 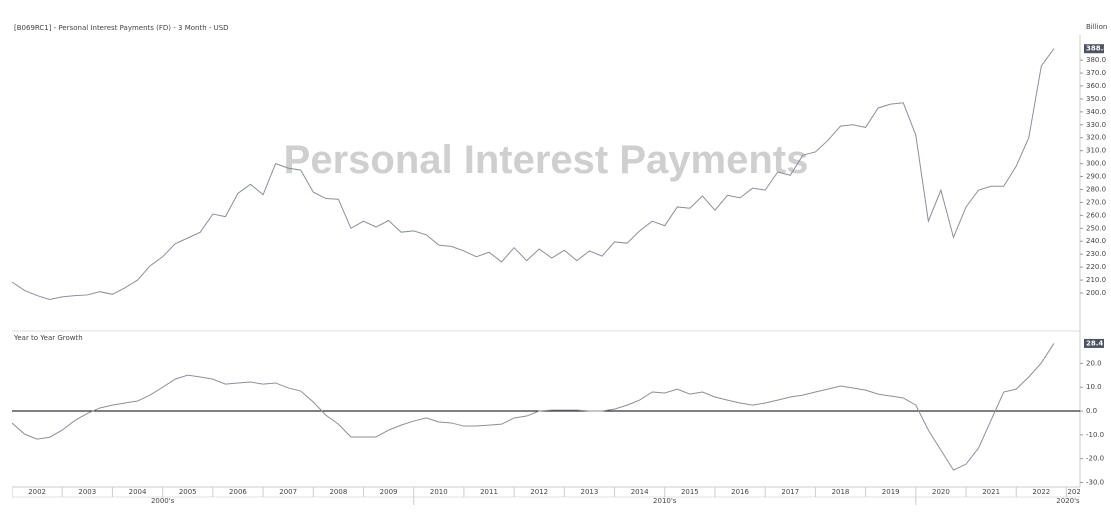 I want to click on y-tick-label: 0.0, so click(x=1091, y=411).